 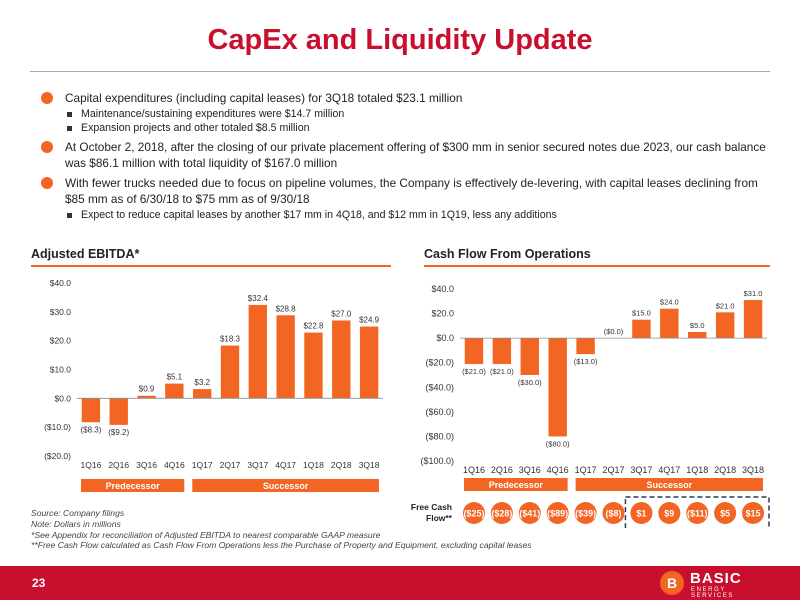 I want to click on data-label: $32.4, so click(x=258, y=298).